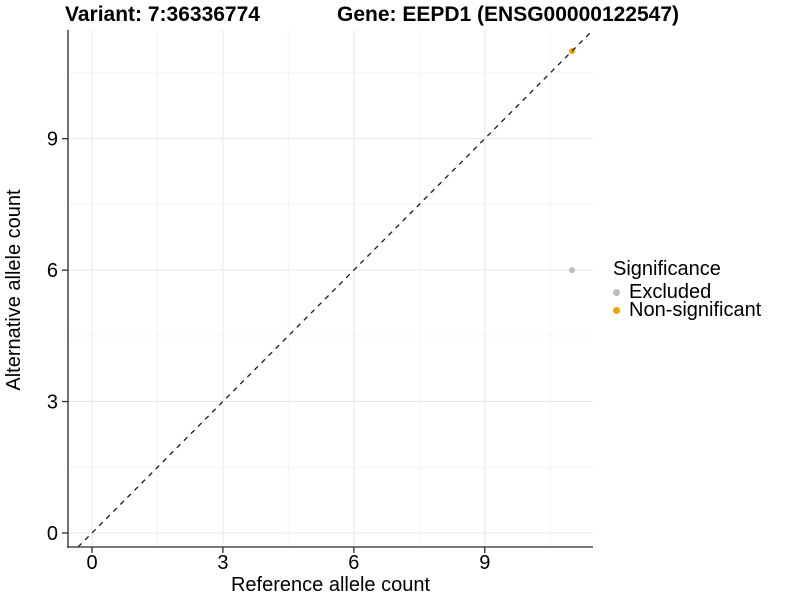 This screenshot has height=600, width=800. What do you see at coordinates (52, 403) in the screenshot?
I see `y-tick-label: 3` at bounding box center [52, 403].